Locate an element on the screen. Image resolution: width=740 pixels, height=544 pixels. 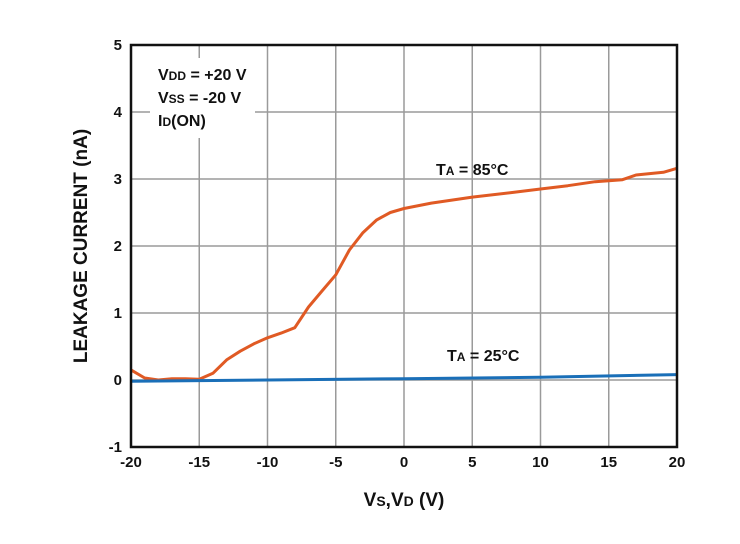
x-tick-label: 0 is located at coordinates (404, 462).